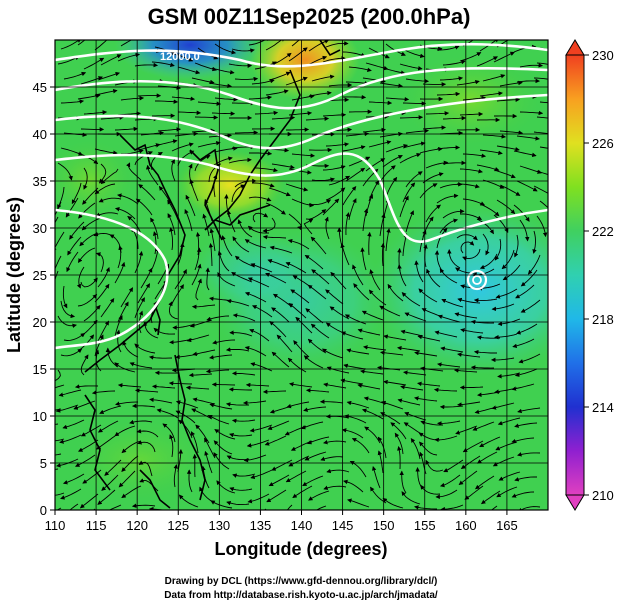 The height and width of the screenshot is (605, 619). I want to click on y-tick-label: 15, so click(40, 369).